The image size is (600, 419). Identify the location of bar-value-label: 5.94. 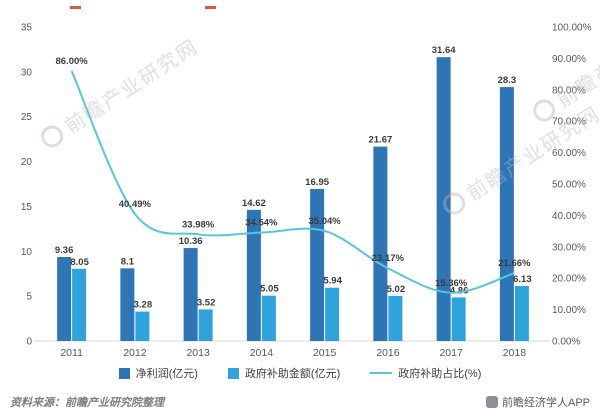
(332, 281).